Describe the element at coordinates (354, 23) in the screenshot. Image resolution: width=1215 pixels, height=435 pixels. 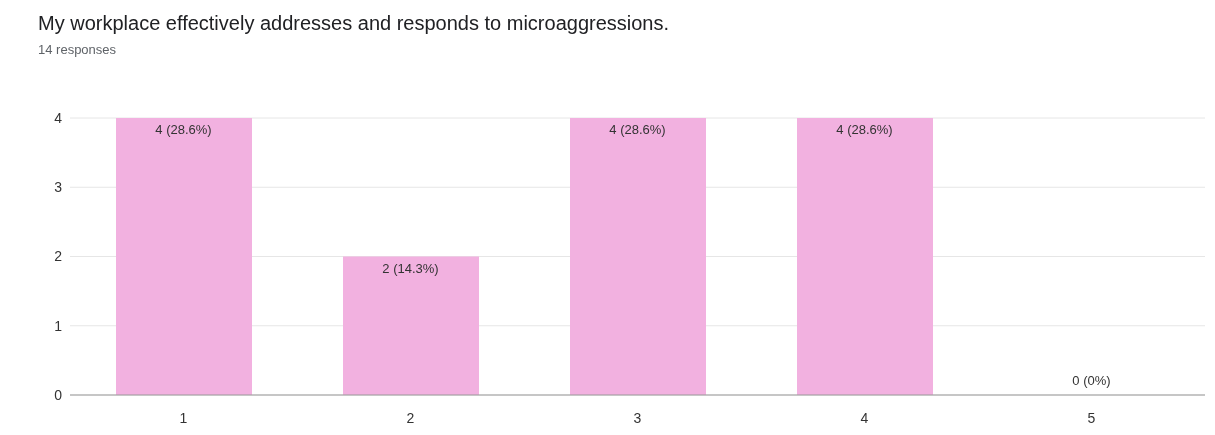
I see `chart-title: My workplace effectively addresses and responds to microaggressions.` at that location.